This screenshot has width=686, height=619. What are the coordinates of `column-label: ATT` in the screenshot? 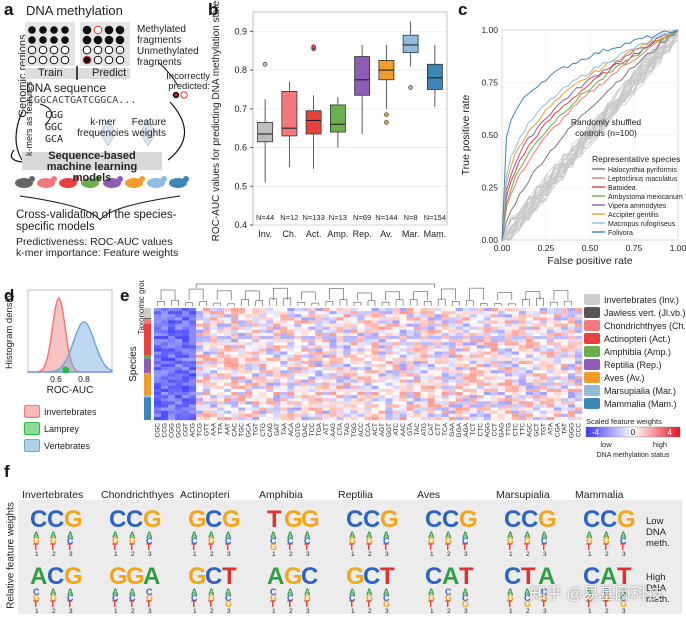 It's located at (326, 429).